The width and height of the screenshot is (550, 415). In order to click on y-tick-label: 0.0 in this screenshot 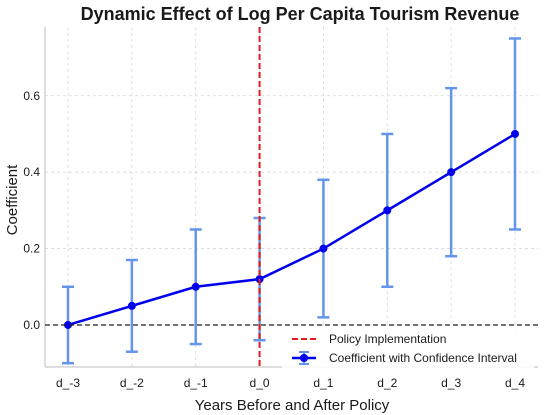, I will do `click(31, 325)`.